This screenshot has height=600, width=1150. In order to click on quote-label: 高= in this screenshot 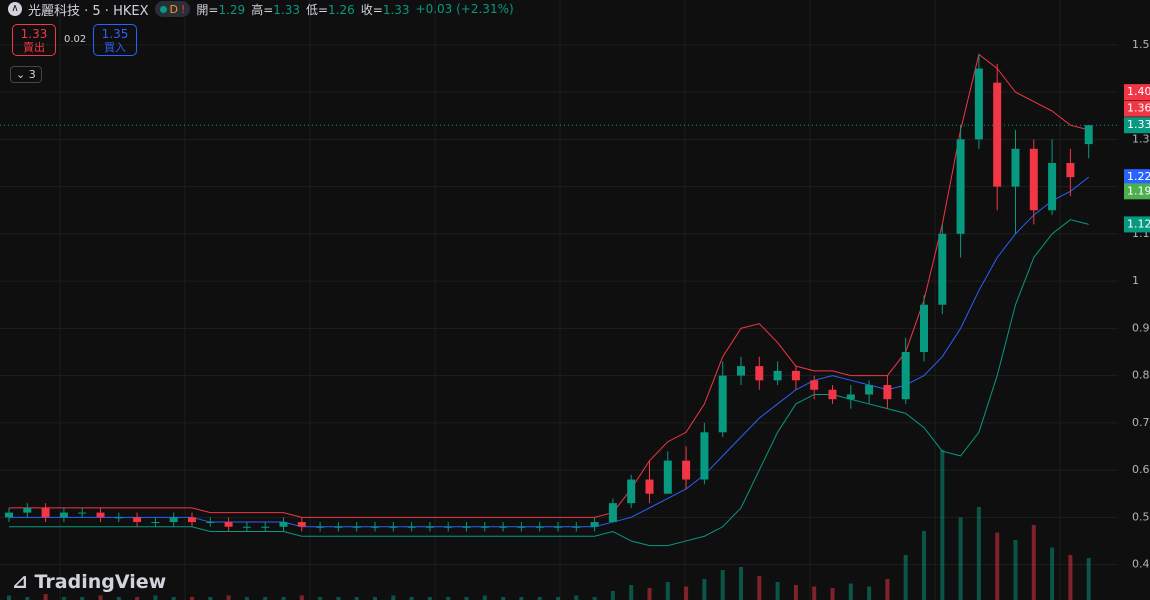, I will do `click(262, 9)`.